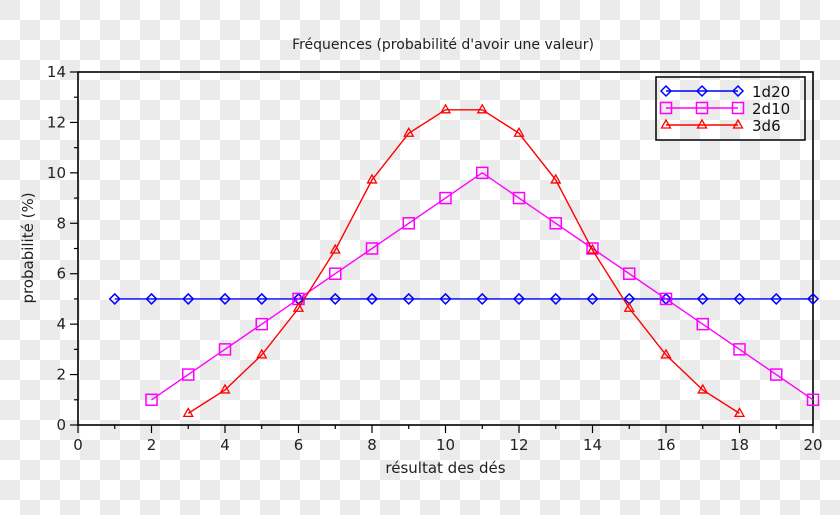 This screenshot has height=515, width=840. I want to click on y-tick-label: 14, so click(56, 72).